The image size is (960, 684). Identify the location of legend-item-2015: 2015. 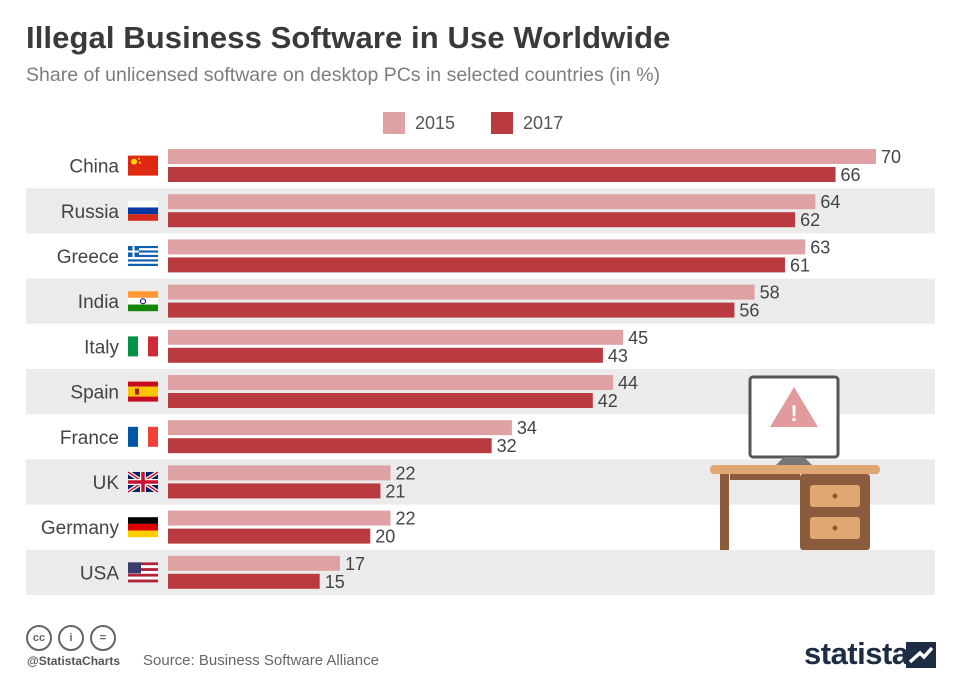
(419, 123).